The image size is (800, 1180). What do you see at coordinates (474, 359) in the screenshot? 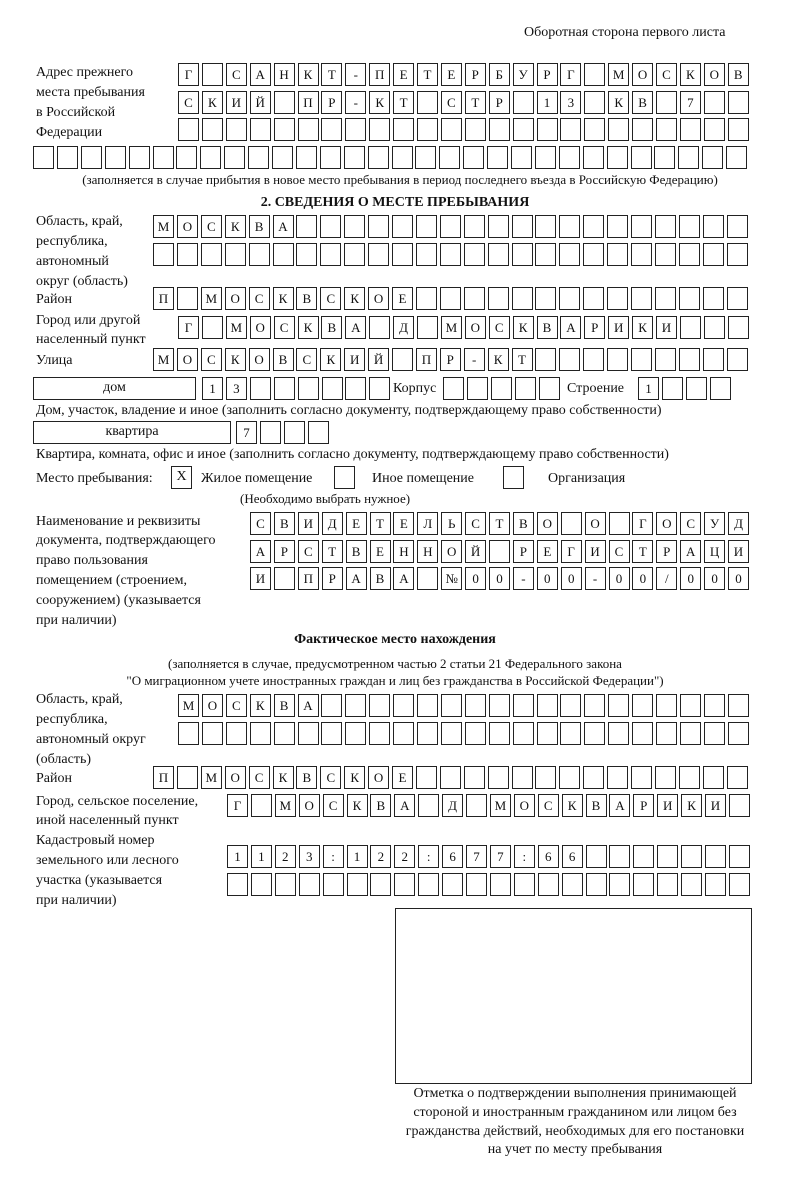
I see `char-cell: -` at bounding box center [474, 359].